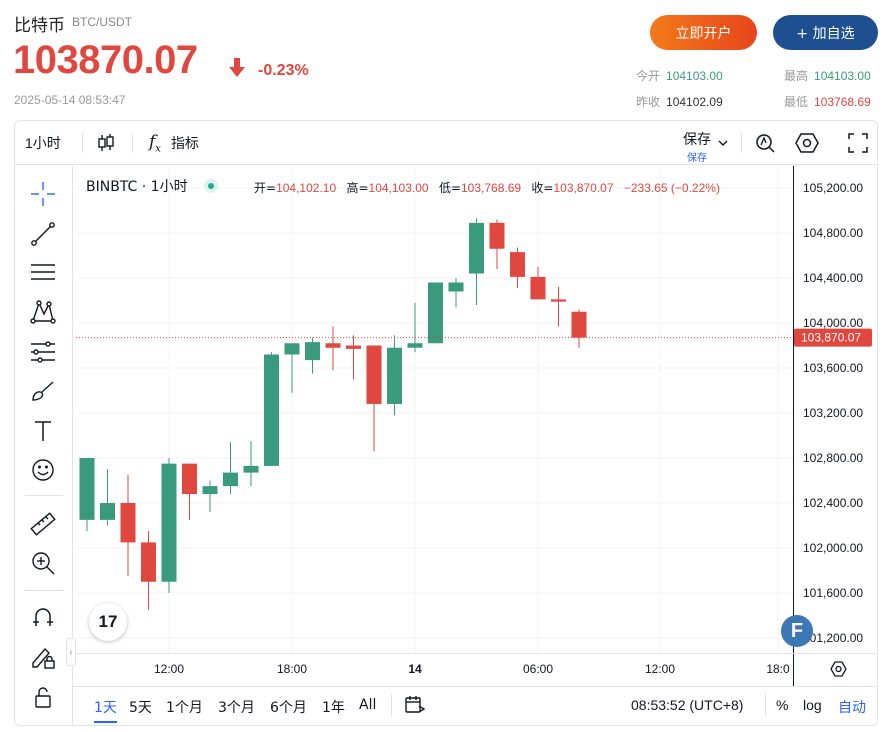  What do you see at coordinates (475, 705) in the screenshot?
I see `range-bar` at bounding box center [475, 705].